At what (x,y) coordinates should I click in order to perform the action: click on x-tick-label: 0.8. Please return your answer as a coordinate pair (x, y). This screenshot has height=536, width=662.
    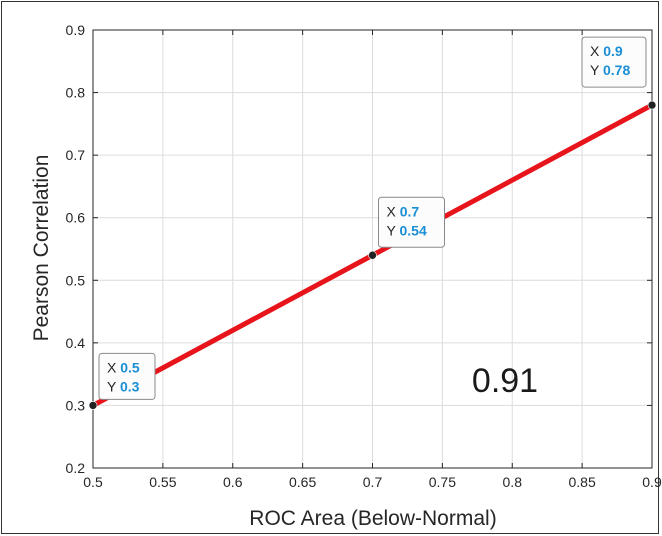
    Looking at the image, I should click on (513, 482).